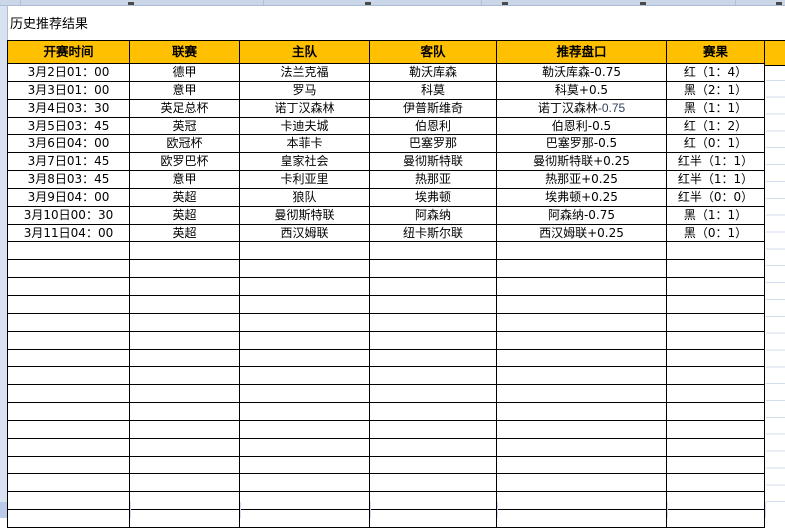  What do you see at coordinates (433, 52) in the screenshot?
I see `column-header: 客队` at bounding box center [433, 52].